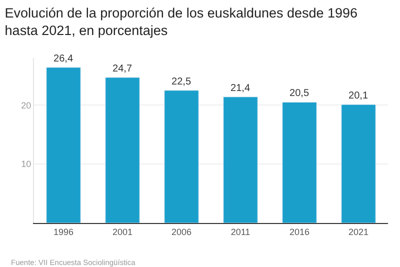  Describe the element at coordinates (181, 231) in the screenshot. I see `x-tick-label: 2006` at that location.